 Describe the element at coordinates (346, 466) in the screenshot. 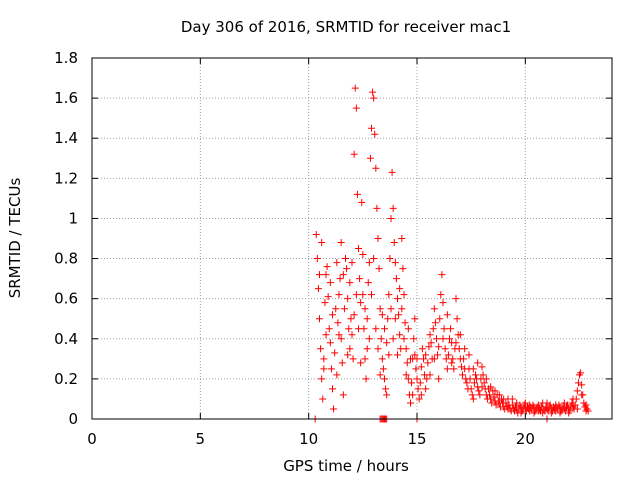

I see `x-axis-label: GPS time / hours` at that location.